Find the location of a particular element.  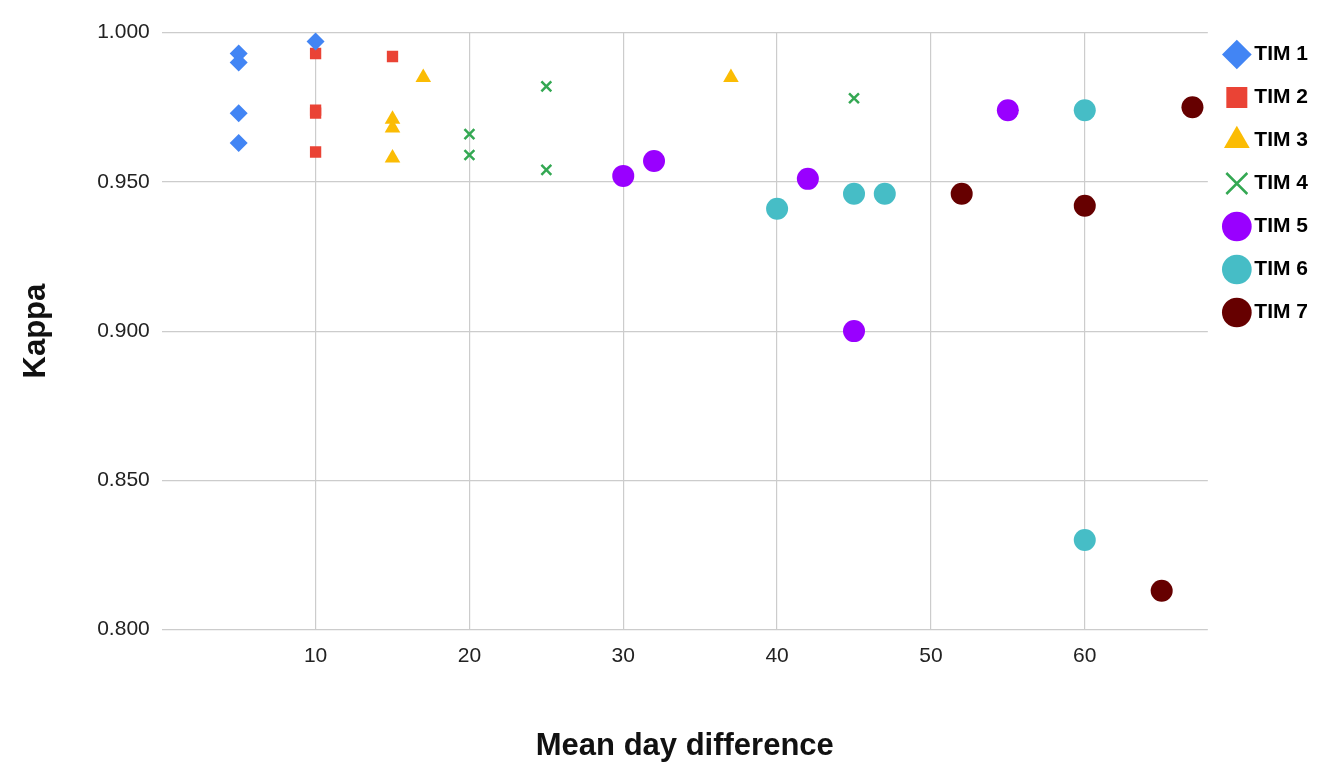

x-axis-title: Mean day difference is located at coordinates (684, 744).